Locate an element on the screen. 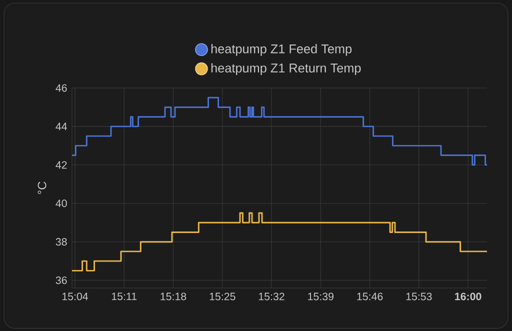 The image size is (512, 331). y-tick-label: 42 is located at coordinates (61, 165).